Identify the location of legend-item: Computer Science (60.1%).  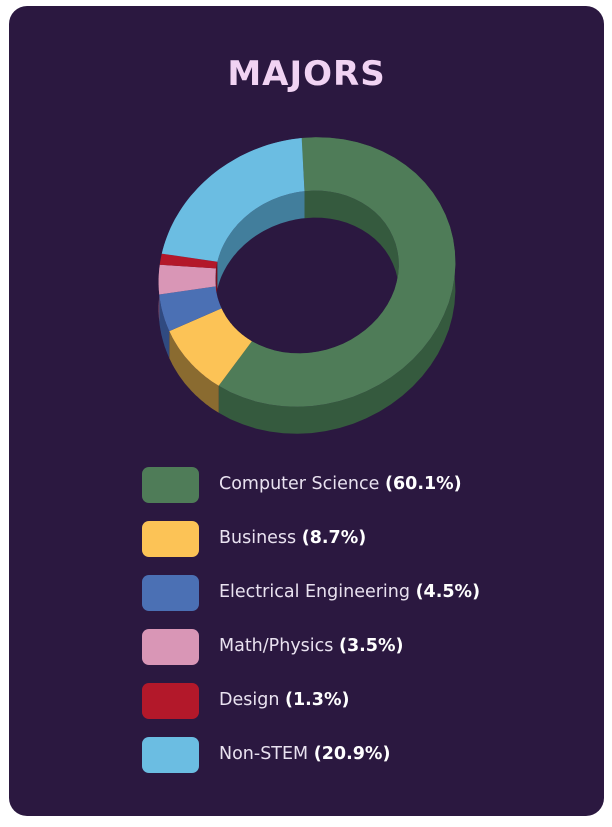
(311, 494).